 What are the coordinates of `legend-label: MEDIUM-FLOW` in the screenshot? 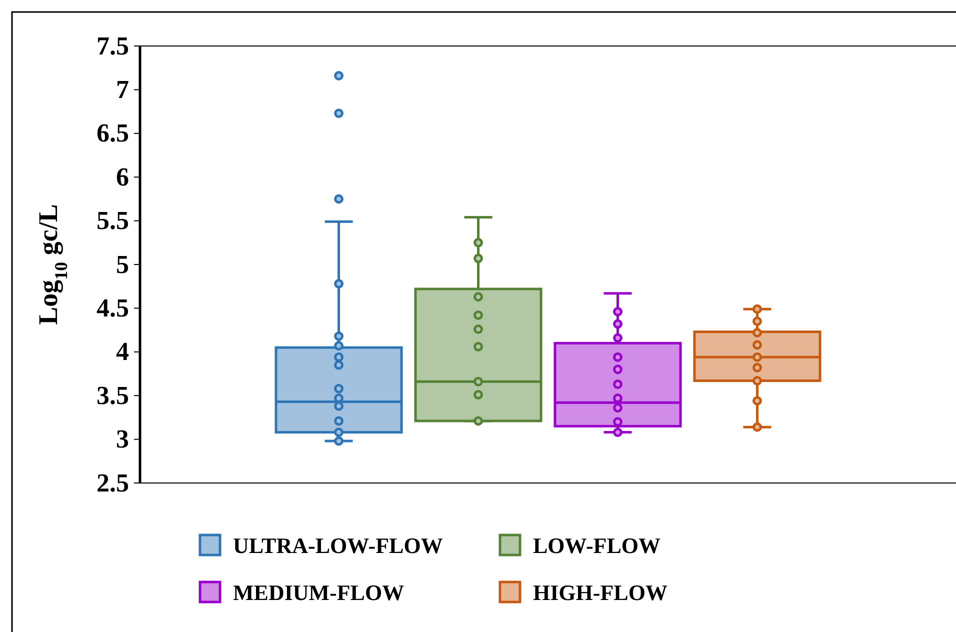 It's located at (318, 592).